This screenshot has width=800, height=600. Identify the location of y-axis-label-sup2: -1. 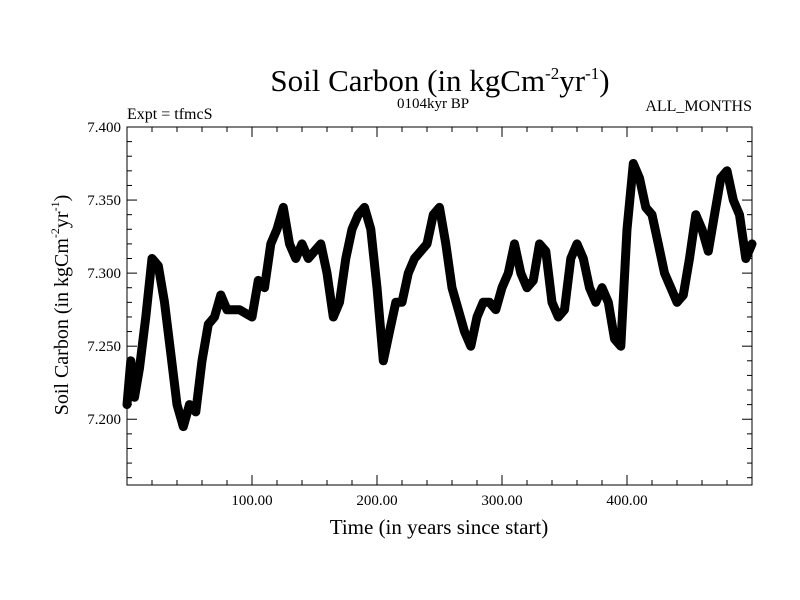
(55, 206).